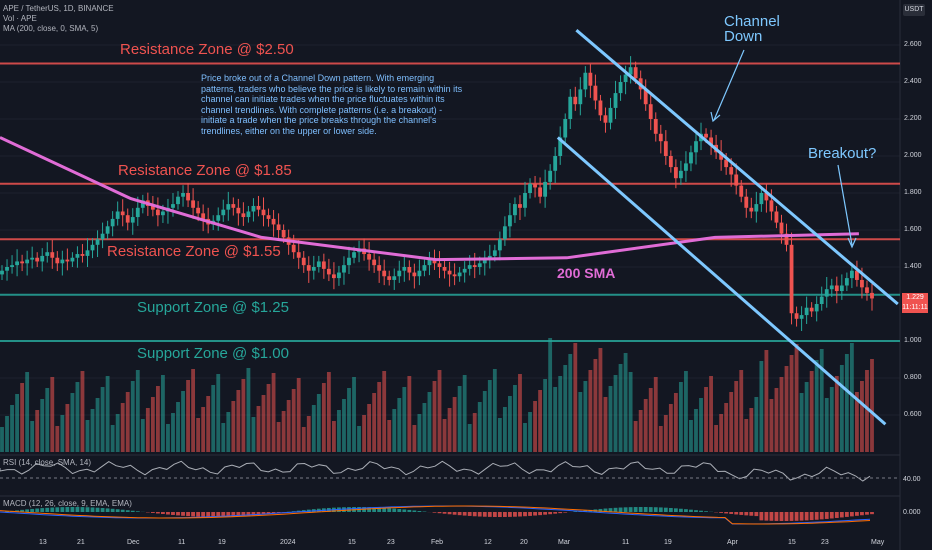 This screenshot has width=932, height=550. What do you see at coordinates (914, 10) in the screenshot?
I see `currency-button: USDT` at bounding box center [914, 10].